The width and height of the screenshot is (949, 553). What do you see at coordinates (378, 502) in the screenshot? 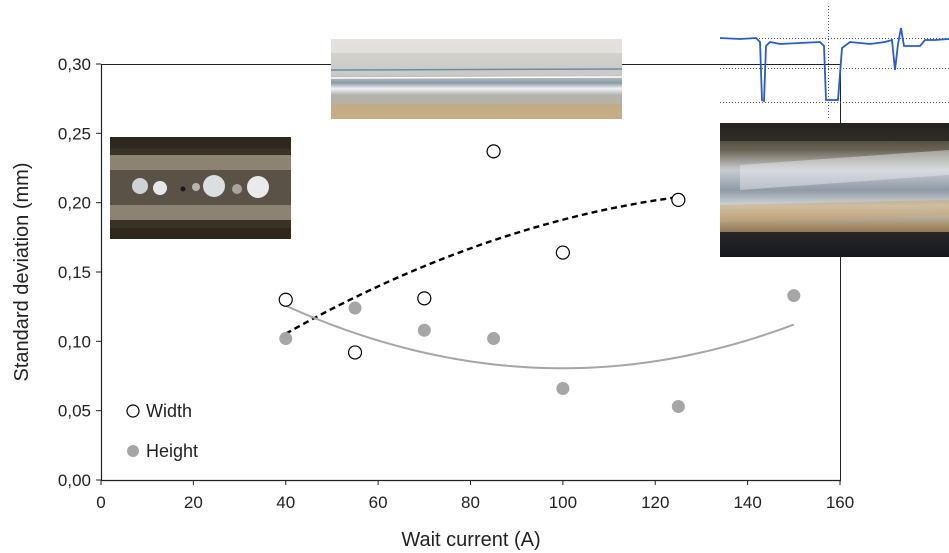
I see `x-tick-label: 60` at bounding box center [378, 502].